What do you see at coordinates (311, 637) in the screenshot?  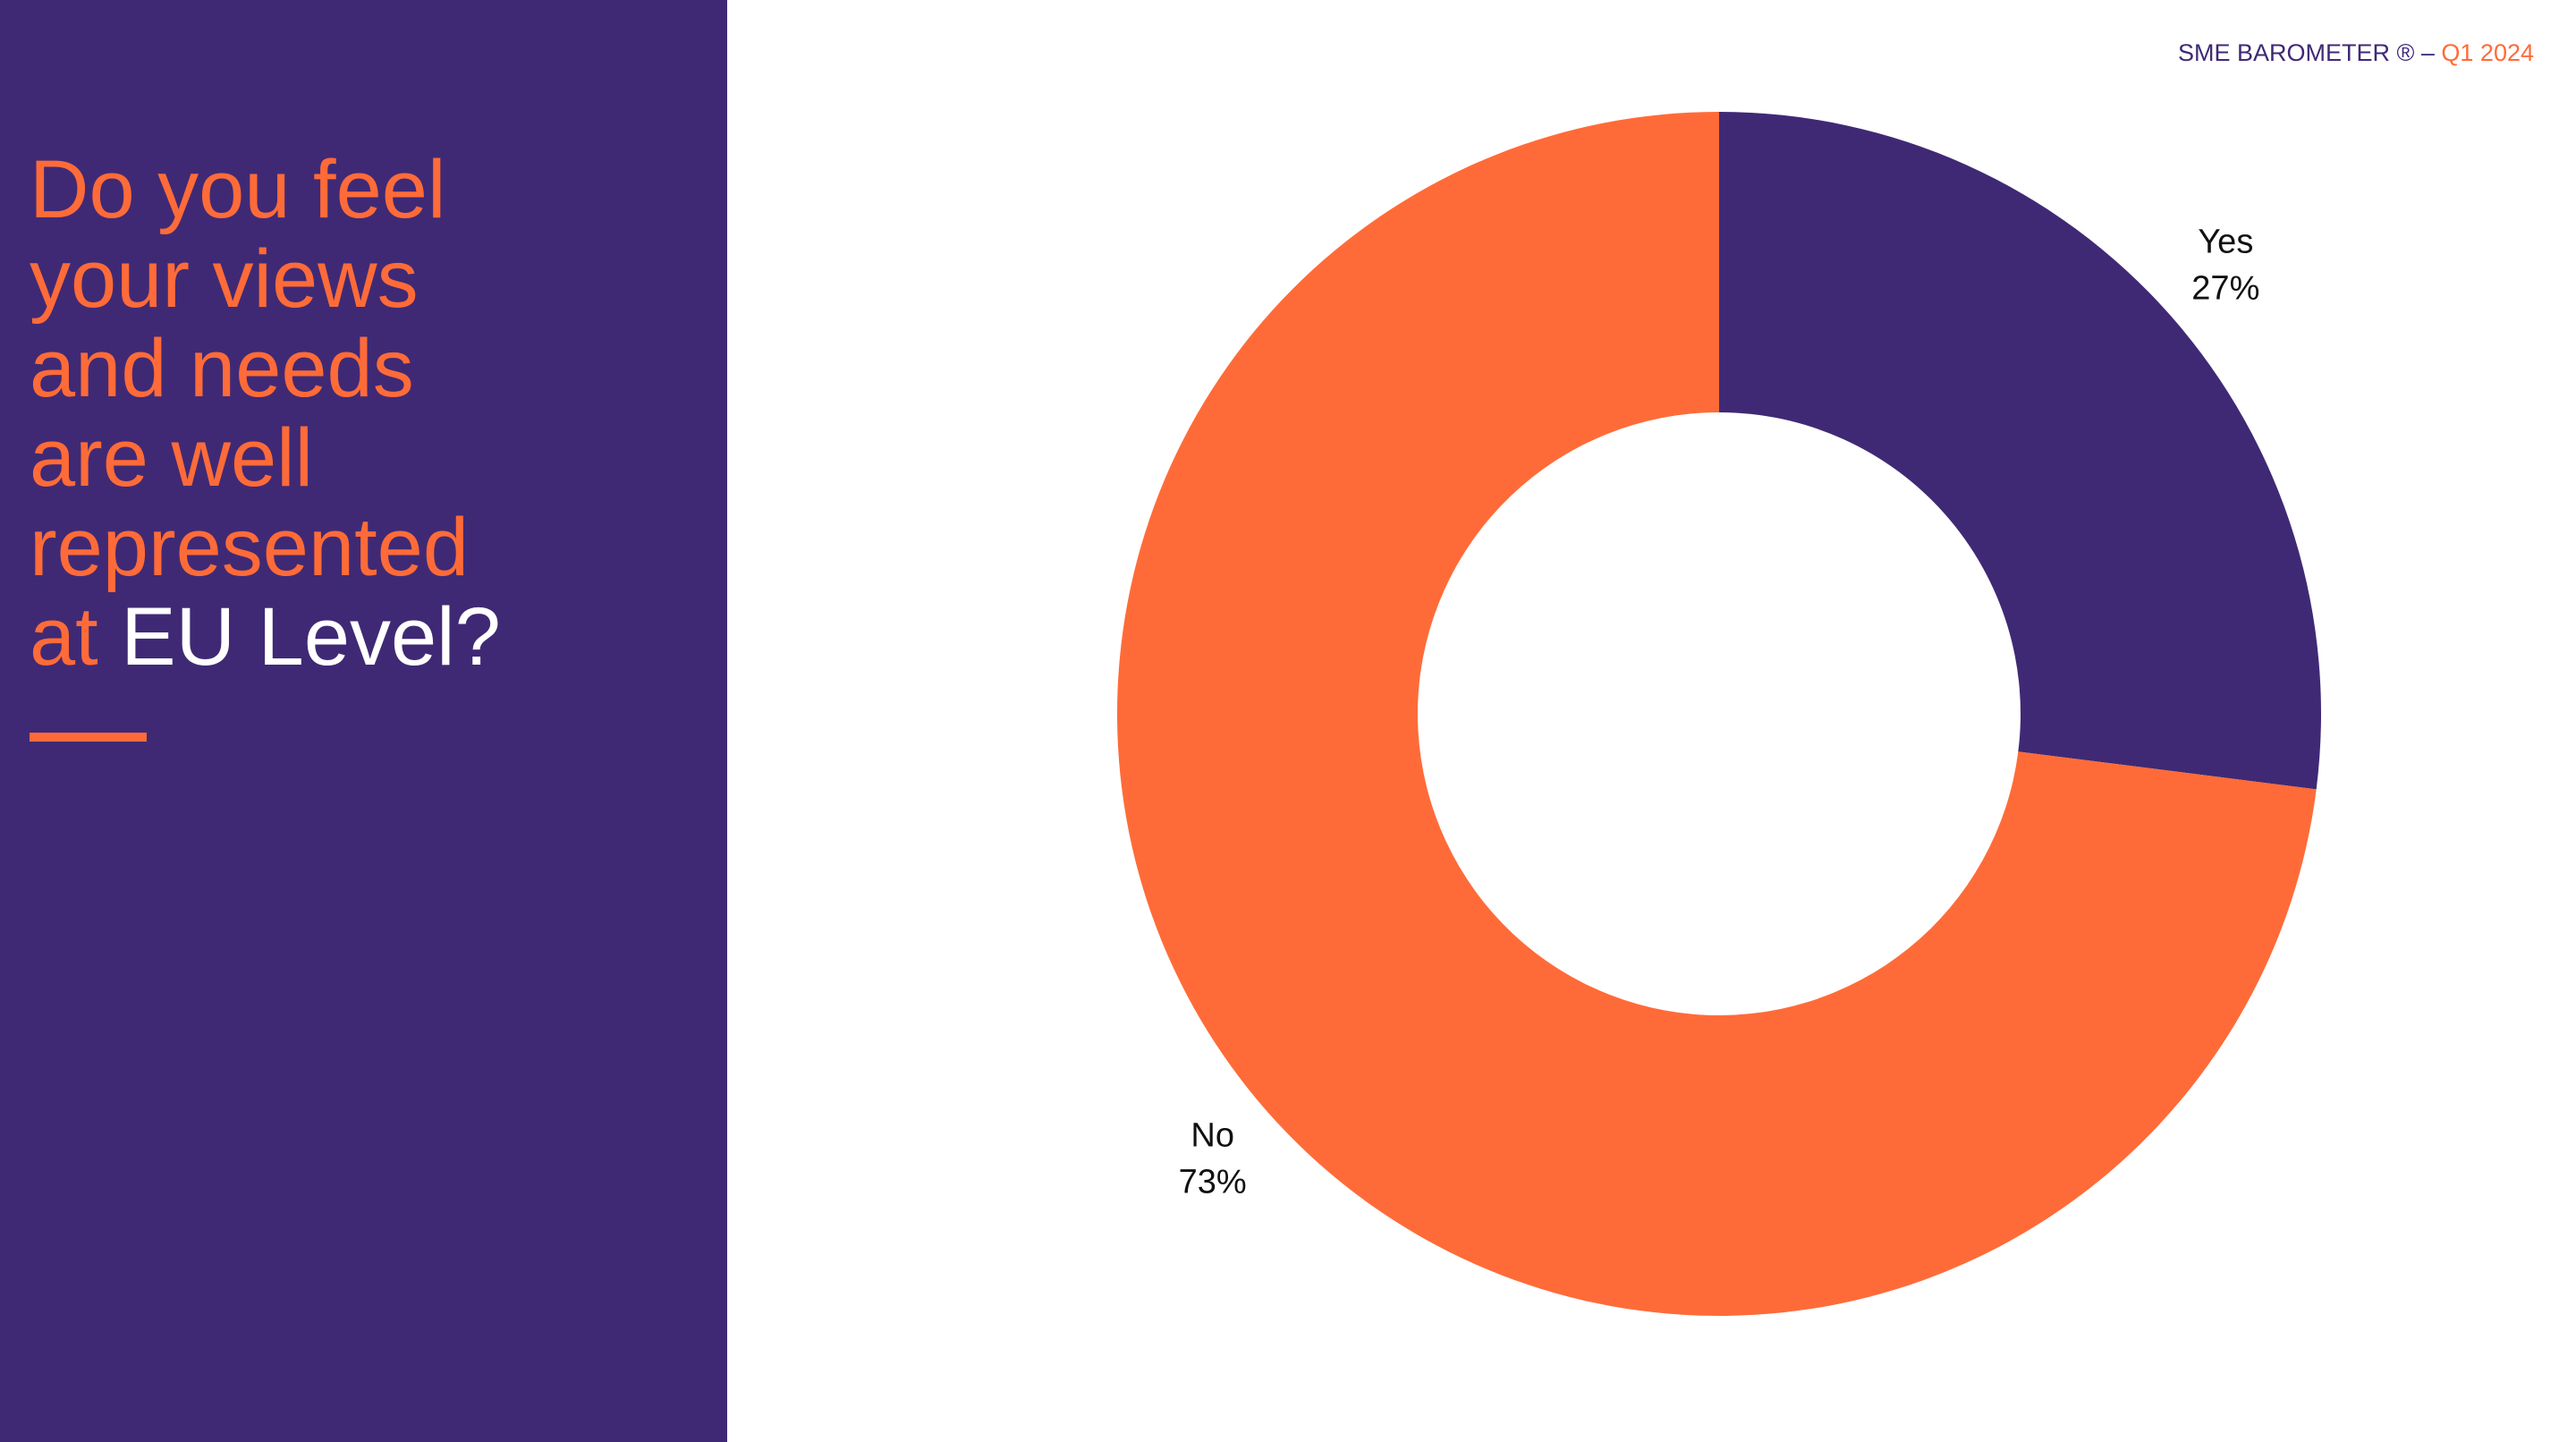 I see `title-end: EU Level?` at bounding box center [311, 637].